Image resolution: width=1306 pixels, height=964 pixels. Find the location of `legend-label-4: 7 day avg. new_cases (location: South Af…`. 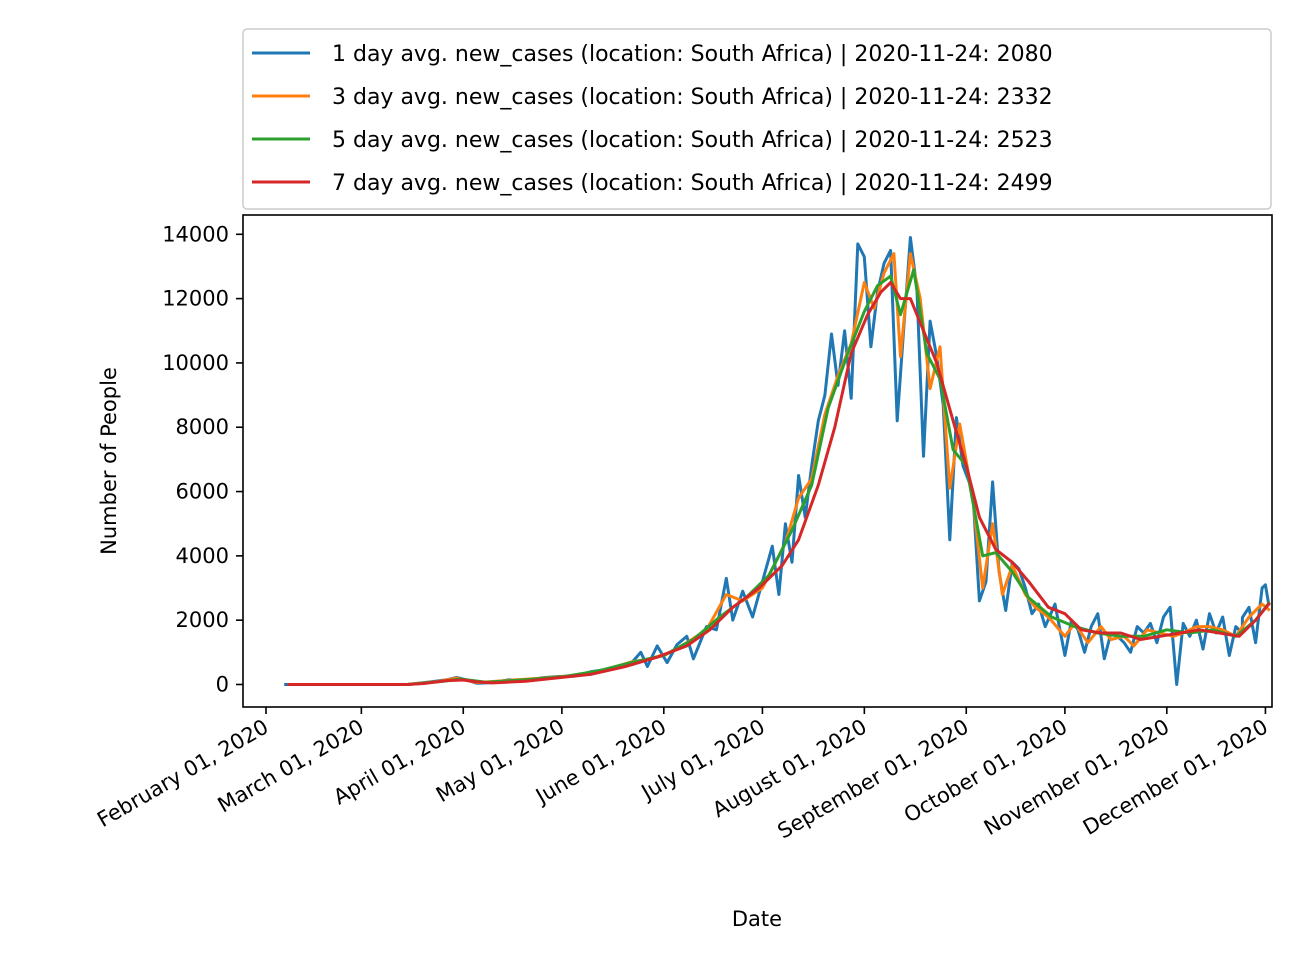

legend-label-4: 7 day avg. new_cases (location: South Af… is located at coordinates (692, 183).